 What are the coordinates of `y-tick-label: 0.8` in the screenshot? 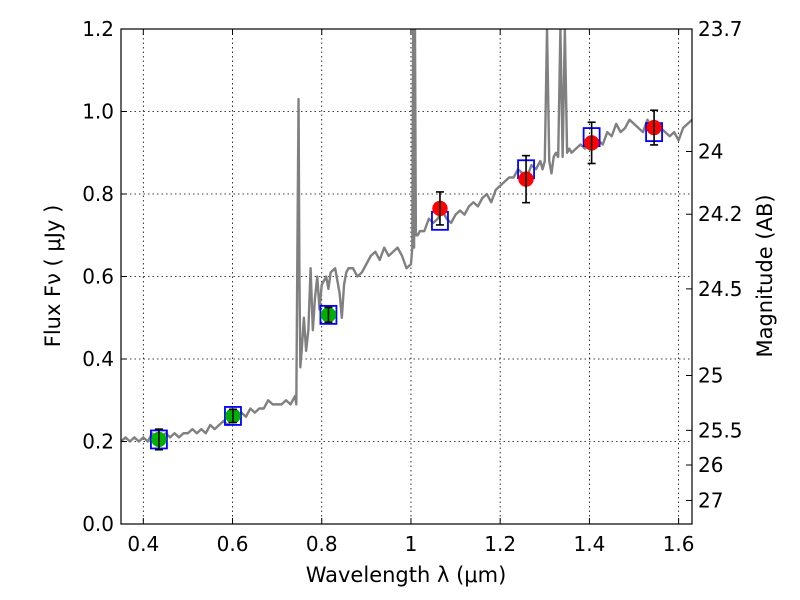 It's located at (98, 194).